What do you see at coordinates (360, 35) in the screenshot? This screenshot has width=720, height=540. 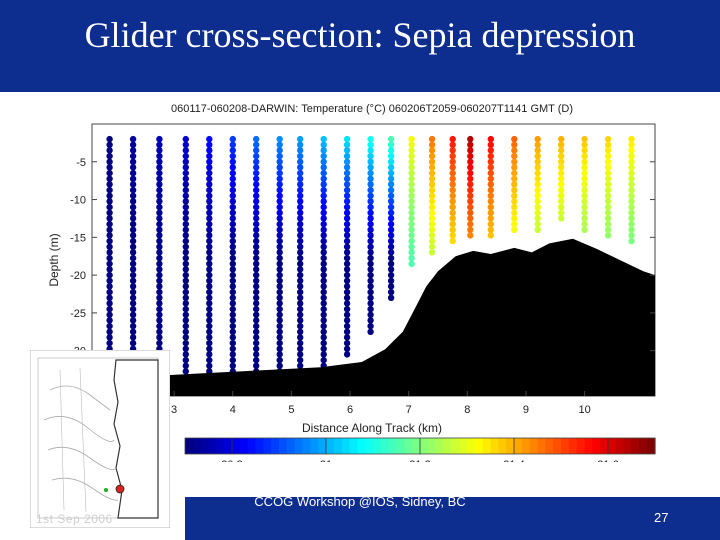 I see `slide-title: Glider cross-section: Sepia depression` at bounding box center [360, 35].